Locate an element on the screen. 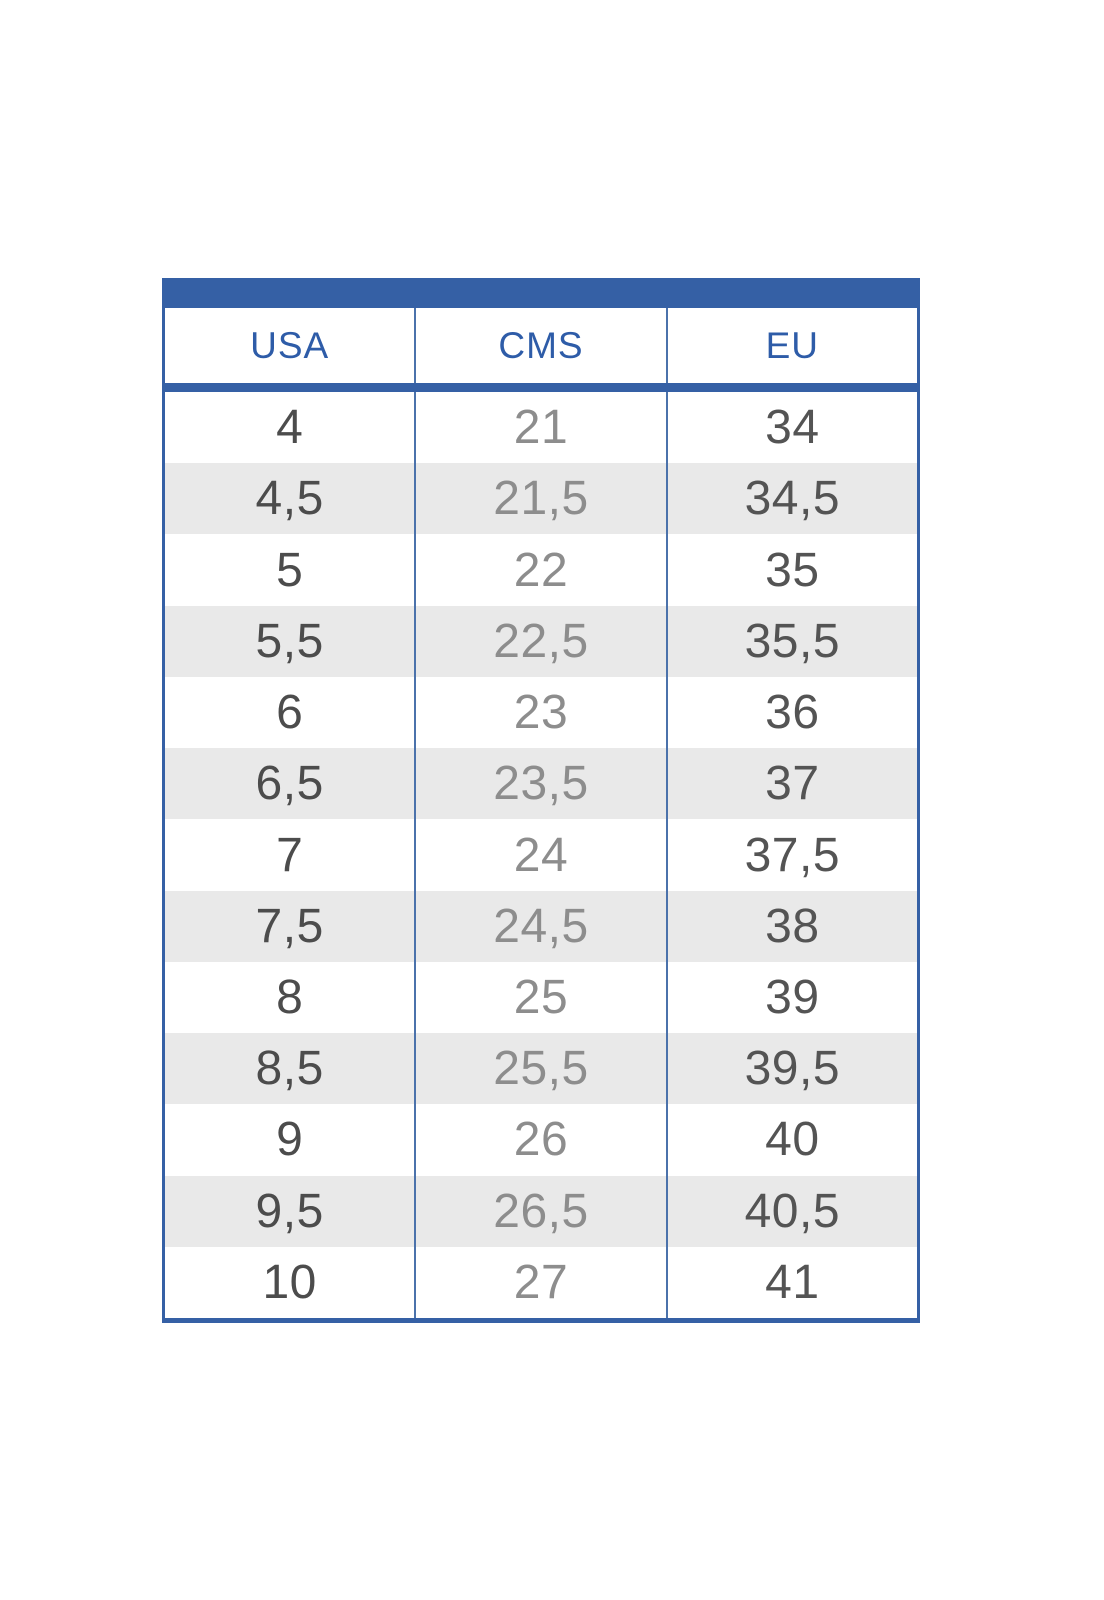 The width and height of the screenshot is (1104, 1600). cell-usa: 9,5 is located at coordinates (291, 1211).